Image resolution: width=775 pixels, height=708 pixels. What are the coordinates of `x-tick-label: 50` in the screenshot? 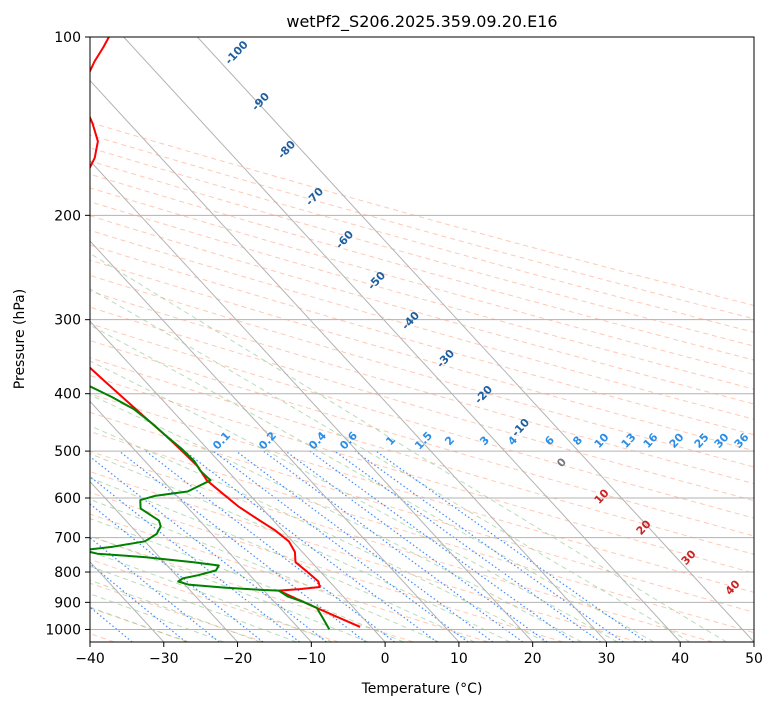 It's located at (754, 659).